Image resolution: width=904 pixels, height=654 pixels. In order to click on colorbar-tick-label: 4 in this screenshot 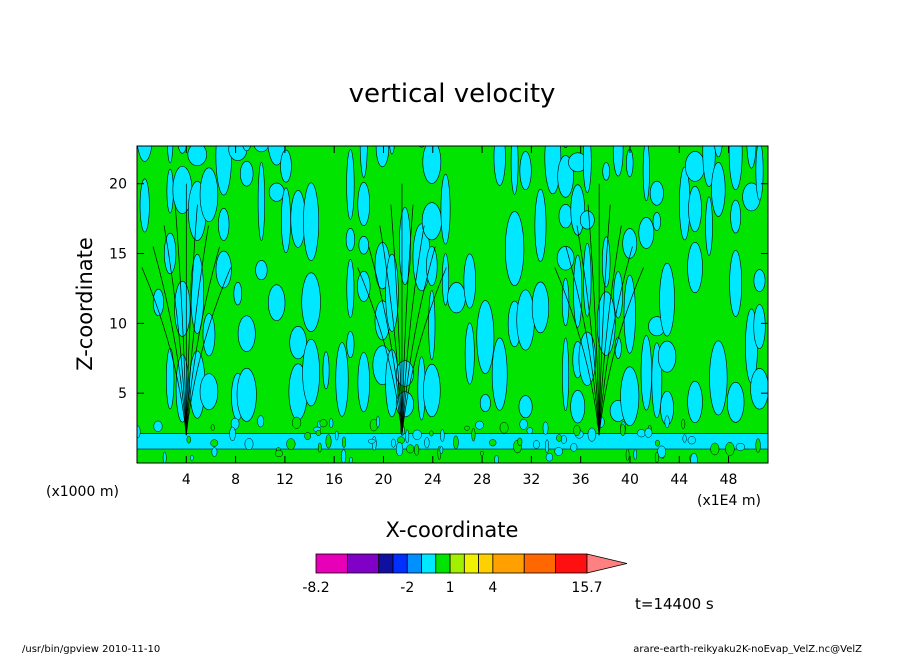, I will do `click(492, 588)`.